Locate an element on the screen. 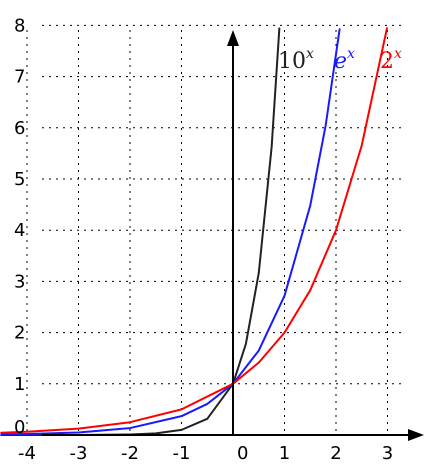 This screenshot has width=432, height=464. x-tick-label: 1 is located at coordinates (284, 453).